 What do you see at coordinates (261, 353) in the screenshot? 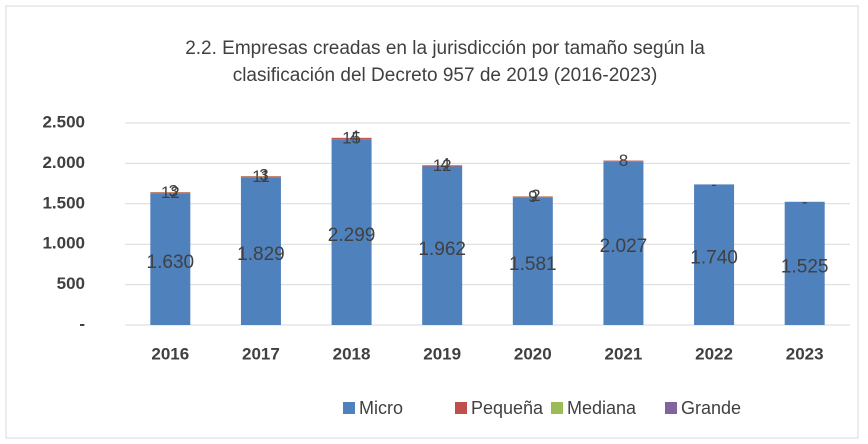
I see `x-tick-label: 2017` at bounding box center [261, 353].